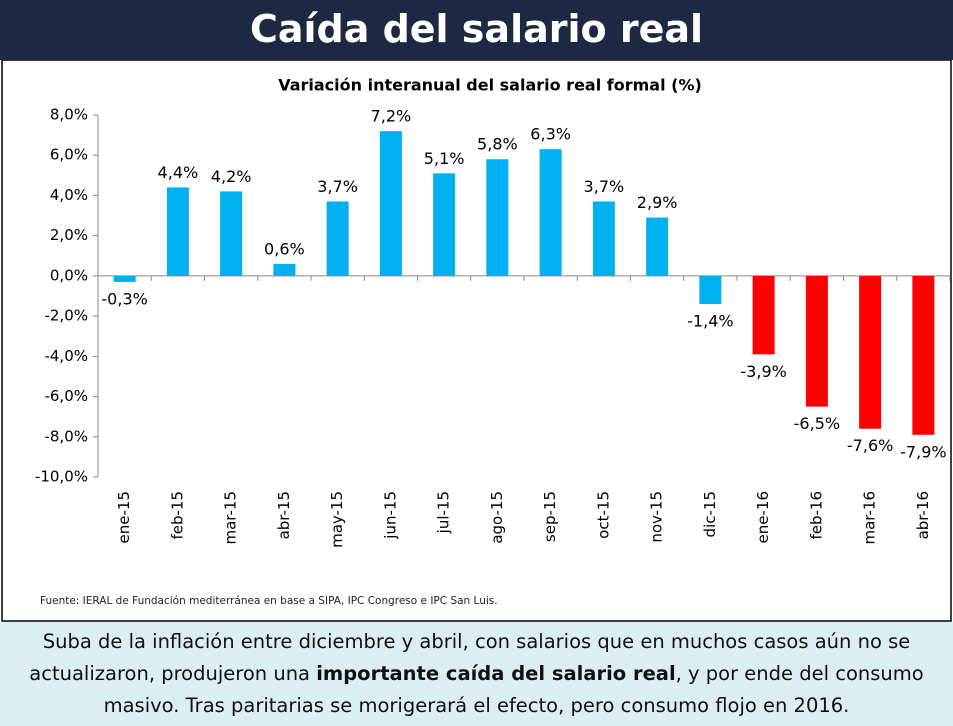 This screenshot has height=726, width=953. What do you see at coordinates (69, 235) in the screenshot?
I see `y-tick-label: 2,0%` at bounding box center [69, 235].